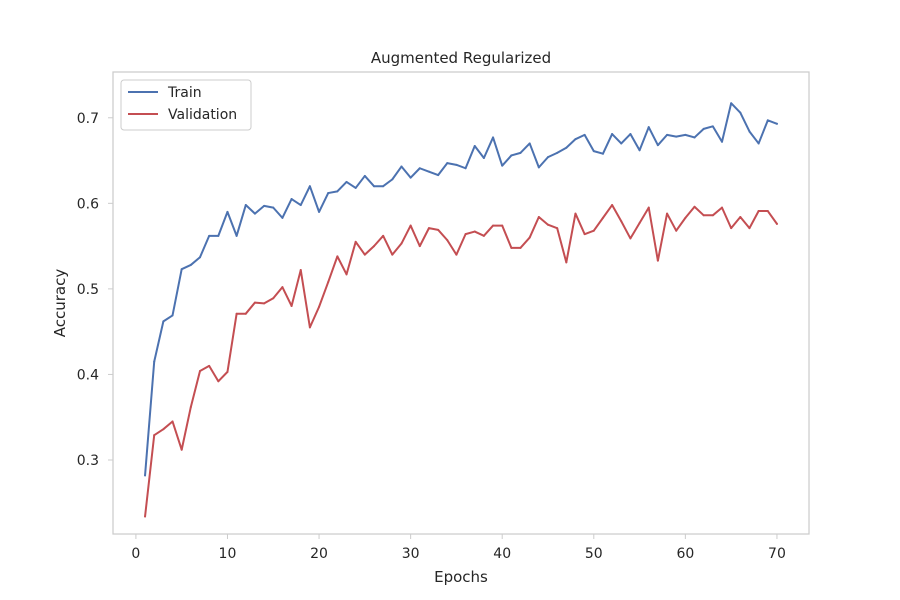 This screenshot has width=900, height=600. I want to click on y-tick-label: 0.5, so click(88, 290).